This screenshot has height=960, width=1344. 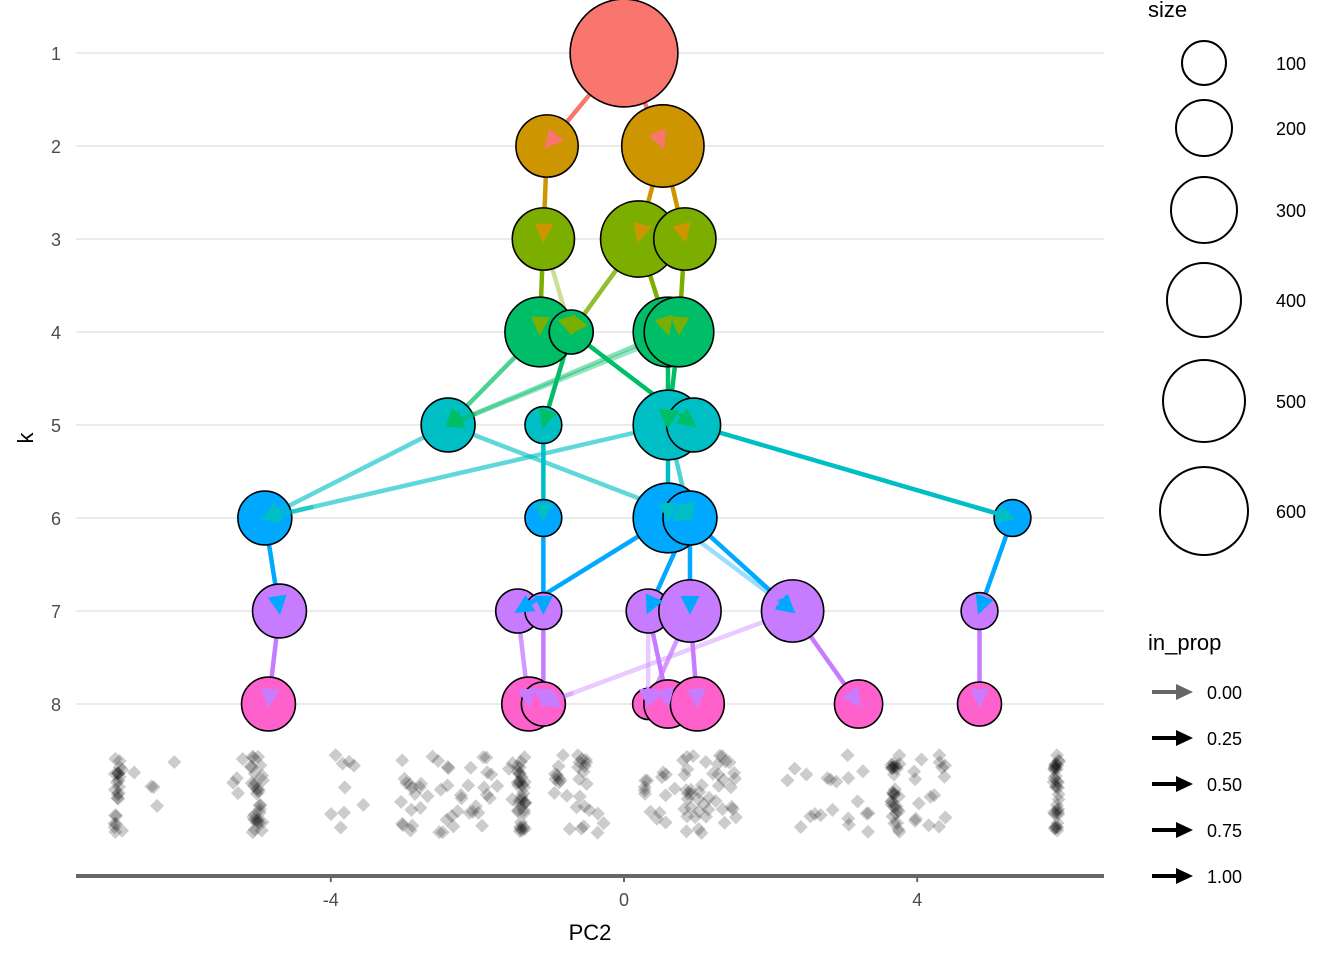 I want to click on legend-in-prop-label: 0.50, so click(x=1224, y=785).